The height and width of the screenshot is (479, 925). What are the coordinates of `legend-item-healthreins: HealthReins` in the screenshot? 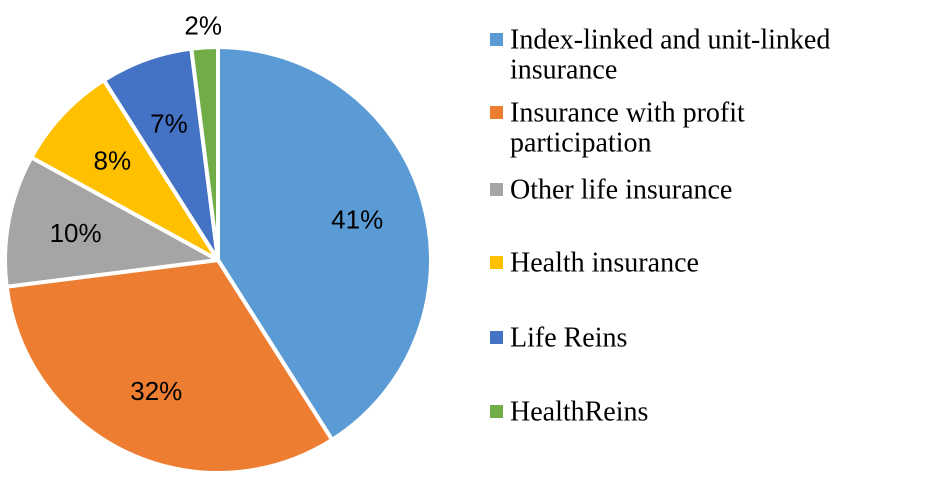 It's located at (569, 412).